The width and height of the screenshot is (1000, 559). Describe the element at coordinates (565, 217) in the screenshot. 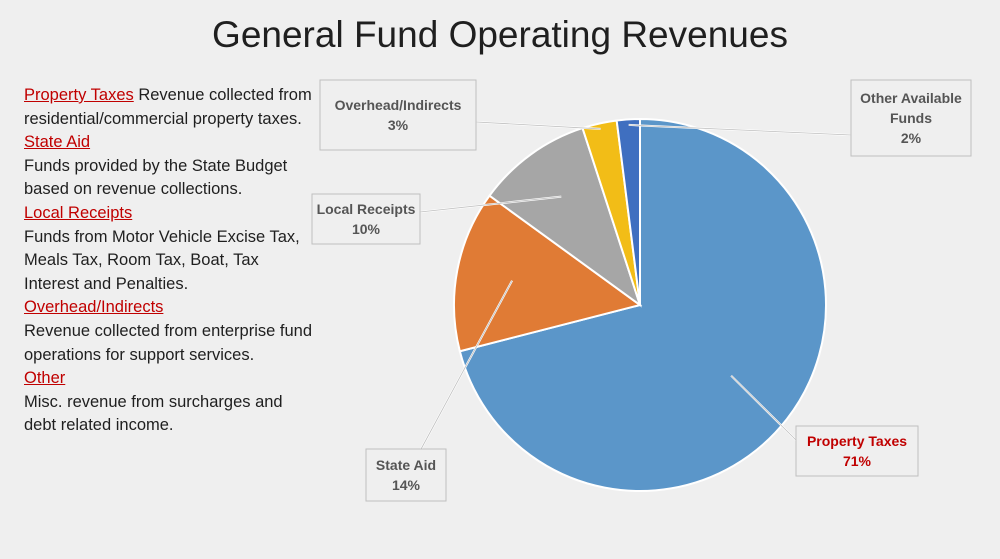

I see `pie-slice-local-receipts` at that location.